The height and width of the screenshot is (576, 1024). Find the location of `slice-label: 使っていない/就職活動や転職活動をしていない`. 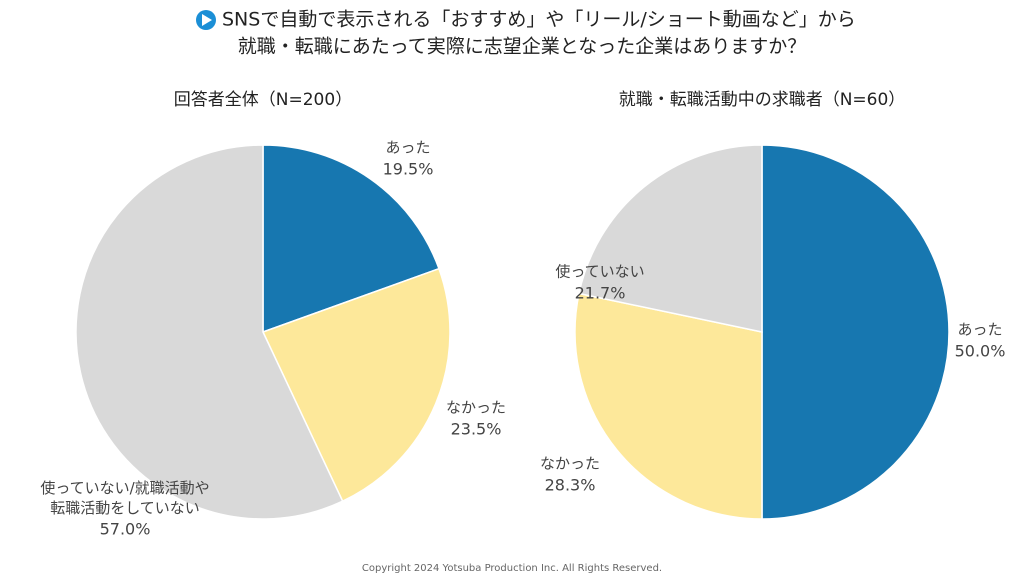

slice-label: 使っていない/就職活動や転職活動をしていない is located at coordinates (124, 498).